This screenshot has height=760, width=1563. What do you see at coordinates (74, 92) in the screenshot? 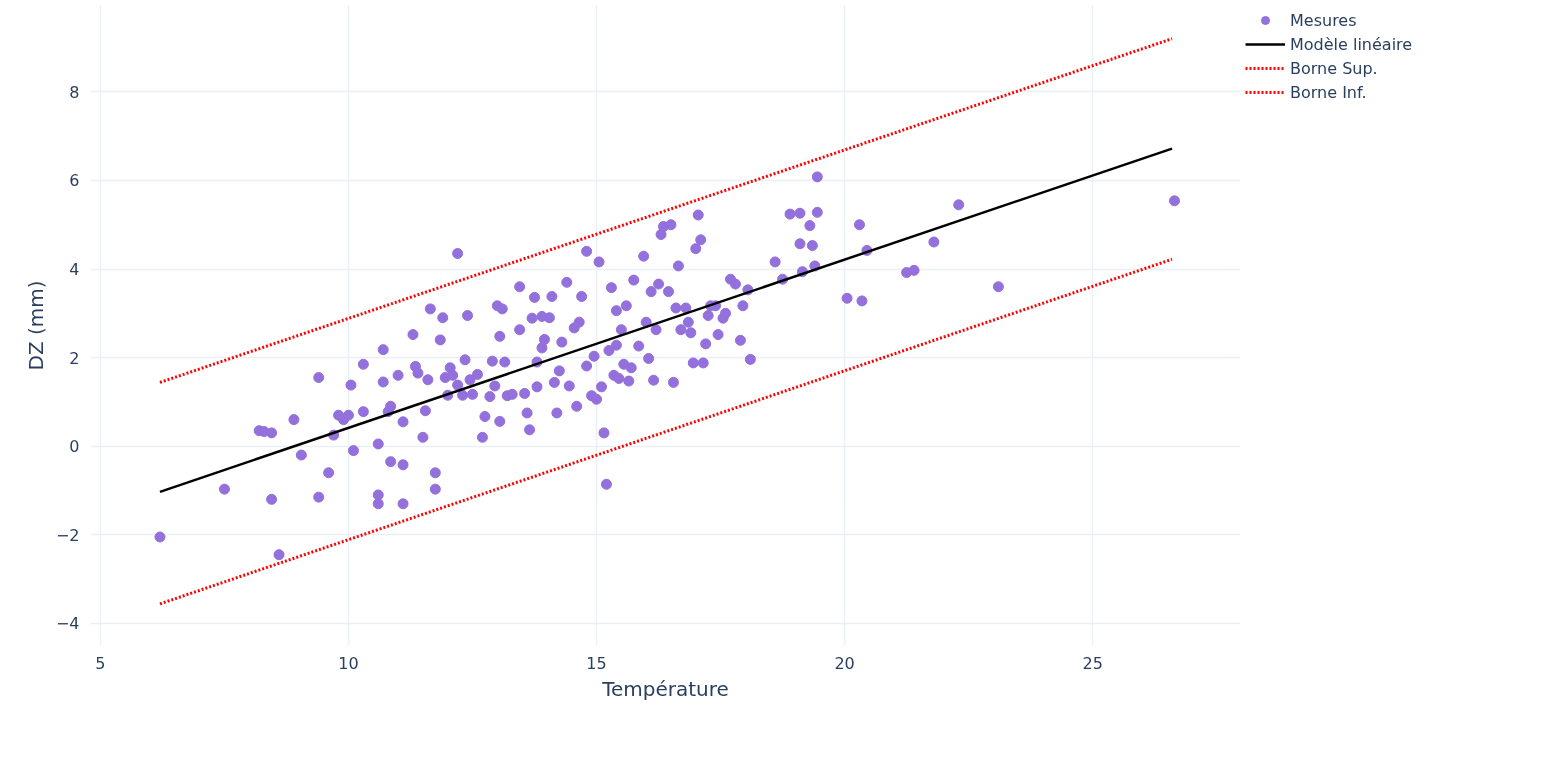
I see `y-tick-label: 8` at bounding box center [74, 92].